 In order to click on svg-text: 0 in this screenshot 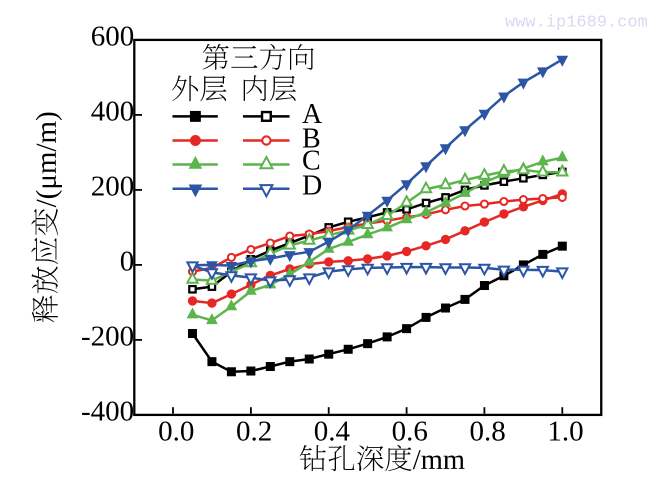, I will do `click(127, 262)`.